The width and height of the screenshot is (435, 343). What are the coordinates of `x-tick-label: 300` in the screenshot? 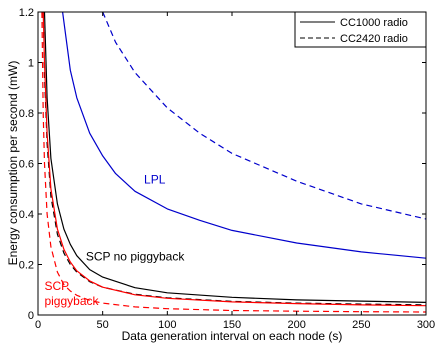 It's located at (426, 325).